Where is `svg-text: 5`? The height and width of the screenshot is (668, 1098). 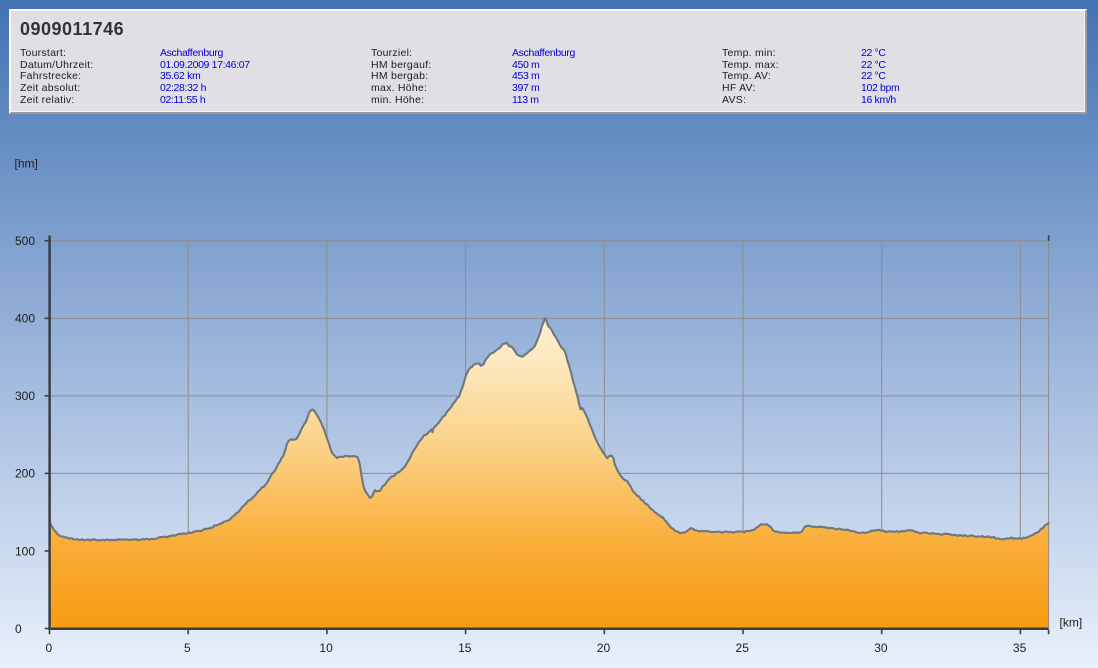 svg-text: 5 is located at coordinates (187, 648).